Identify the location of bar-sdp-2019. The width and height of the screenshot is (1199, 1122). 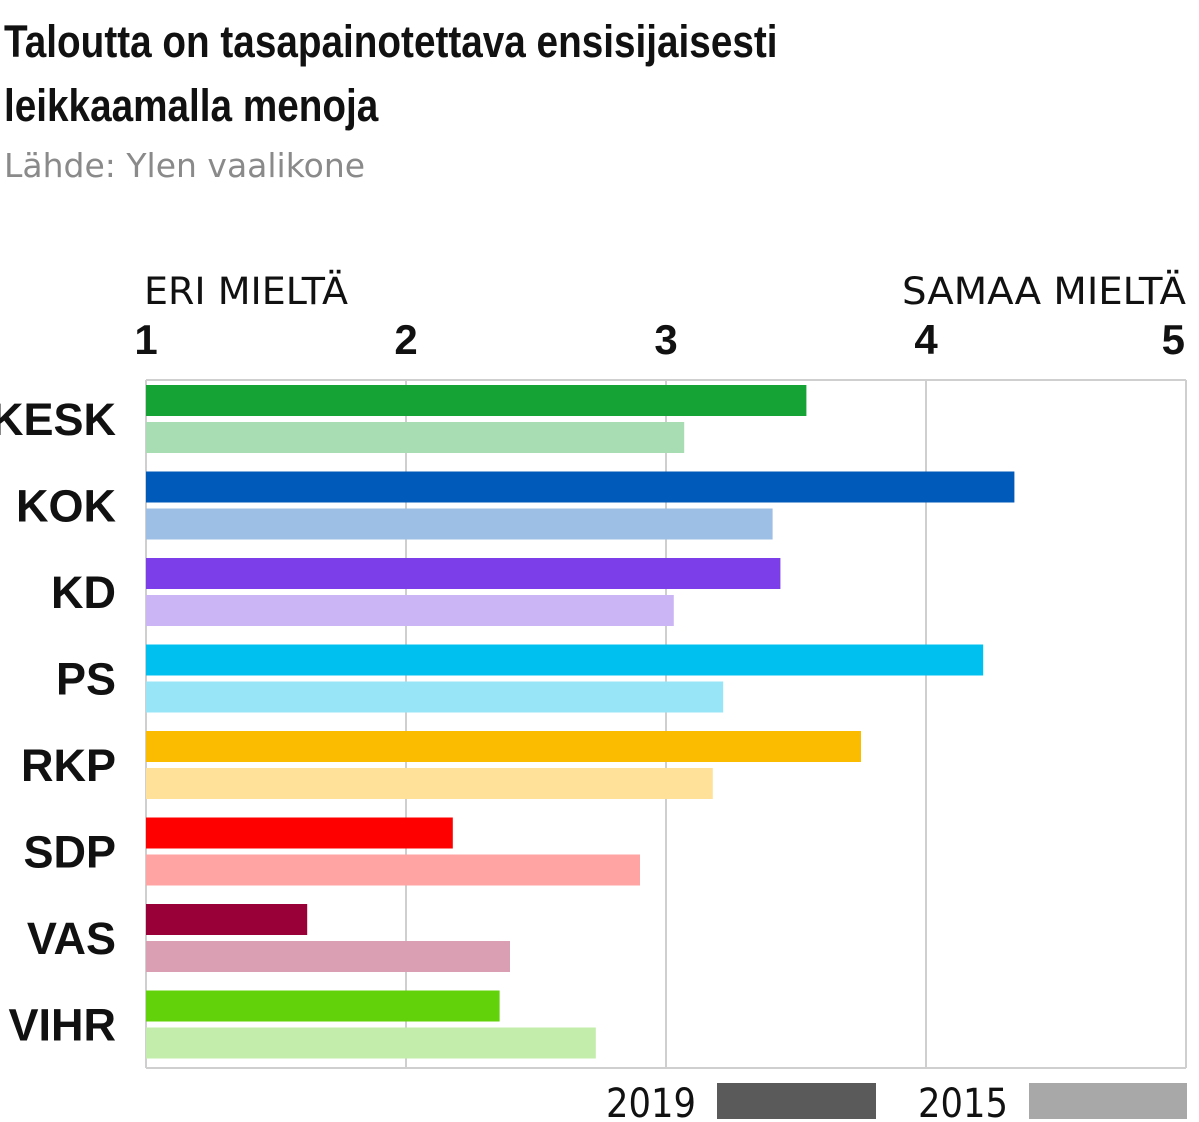
(299, 833).